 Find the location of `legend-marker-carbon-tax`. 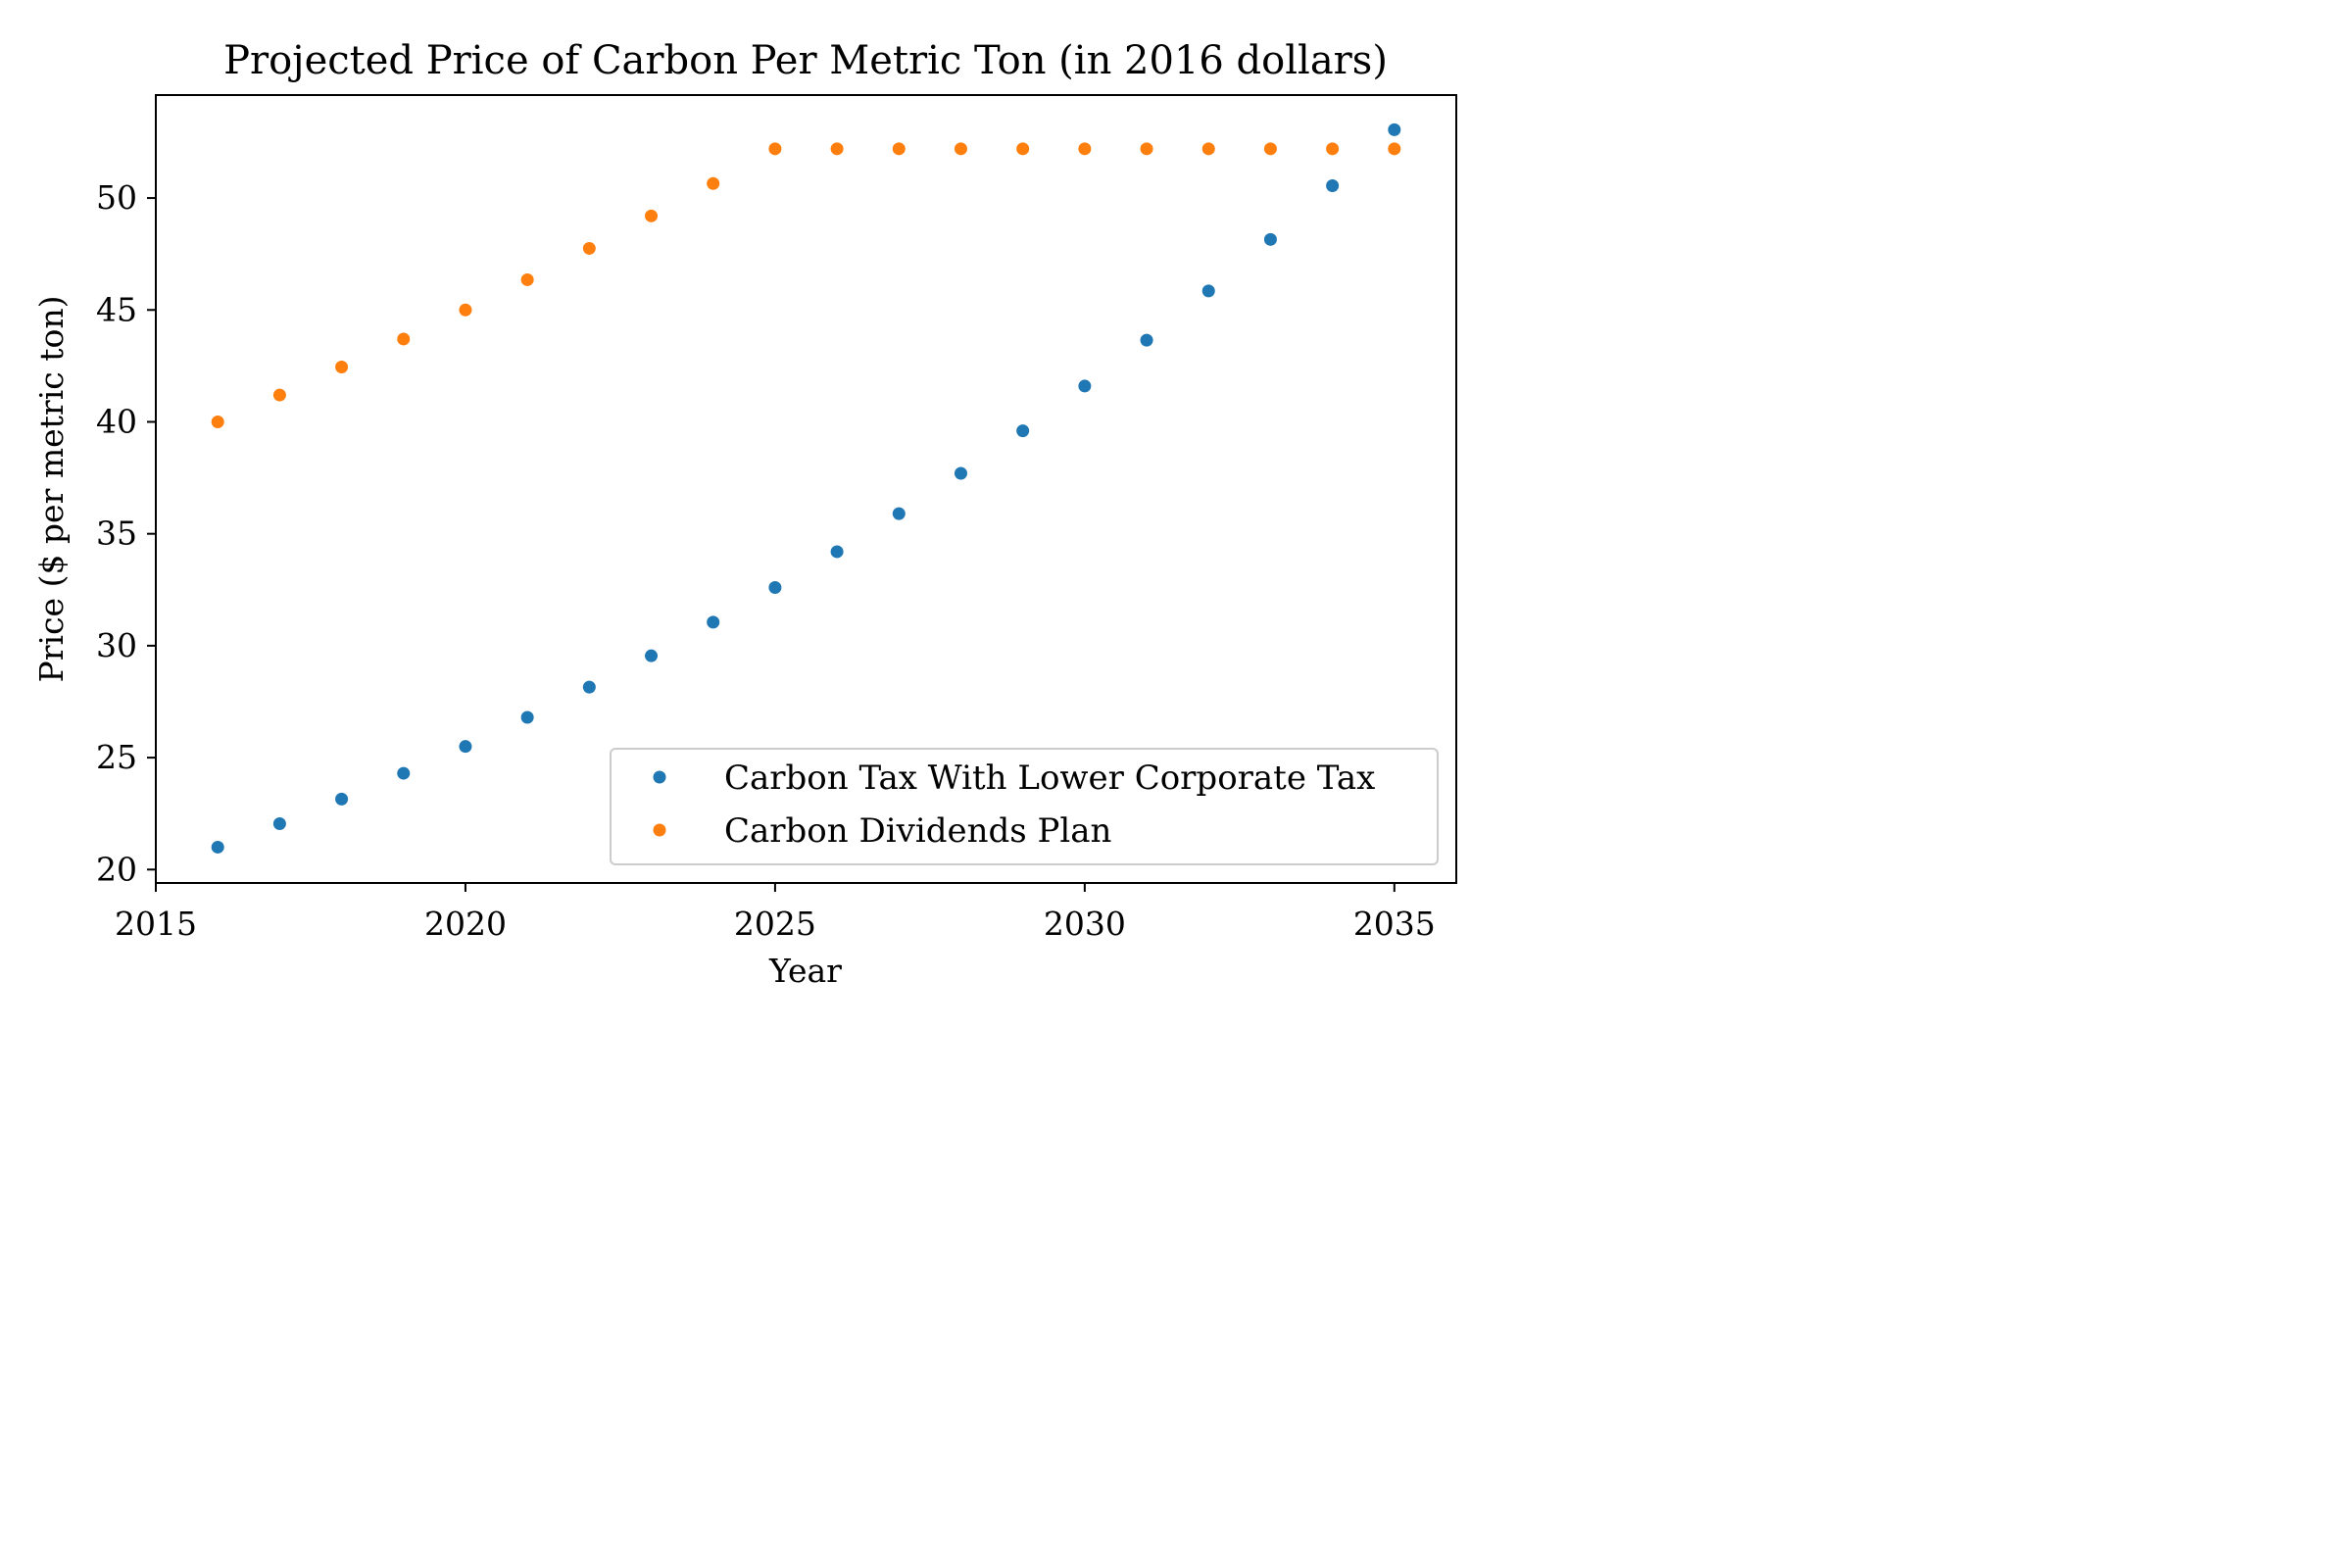

legend-marker-carbon-tax is located at coordinates (659, 777).